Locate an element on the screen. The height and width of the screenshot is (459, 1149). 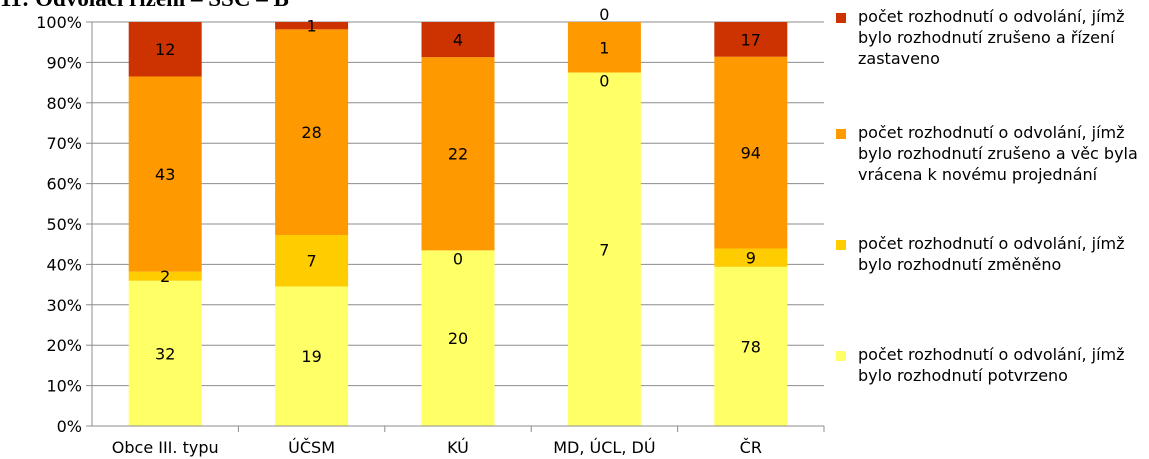
data-label: 43 is located at coordinates (165, 174).